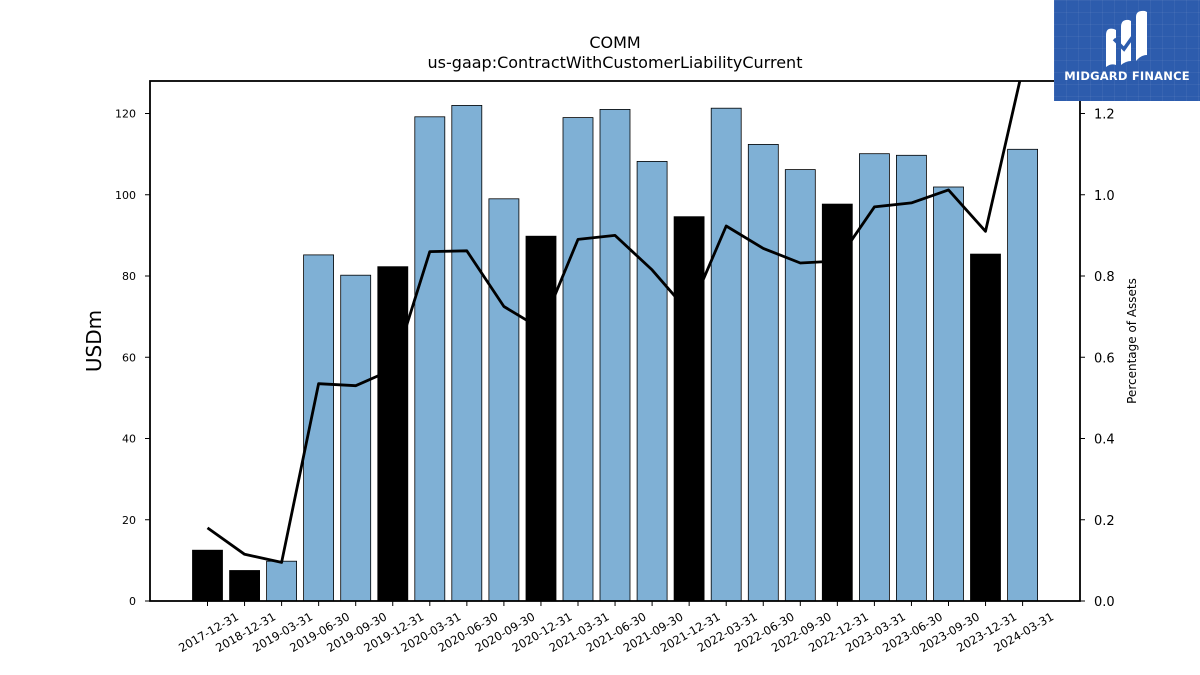  Describe the element at coordinates (129, 439) in the screenshot. I see `y-tick-label-40: 40` at that location.